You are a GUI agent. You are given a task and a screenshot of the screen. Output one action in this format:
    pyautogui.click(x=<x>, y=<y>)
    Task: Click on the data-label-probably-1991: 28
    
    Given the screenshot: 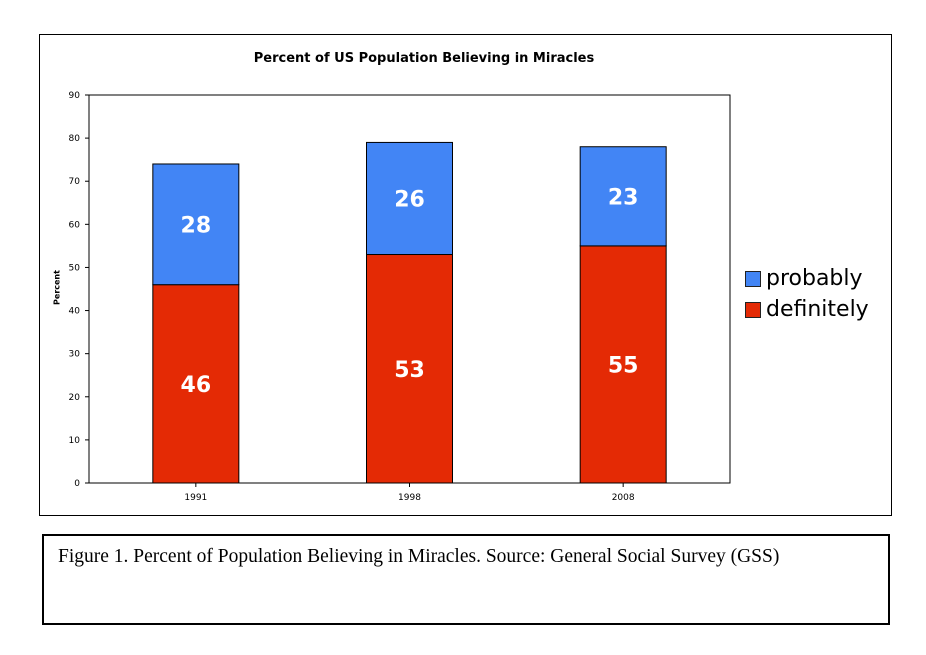 What is the action you would take?
    pyautogui.click(x=196, y=225)
    